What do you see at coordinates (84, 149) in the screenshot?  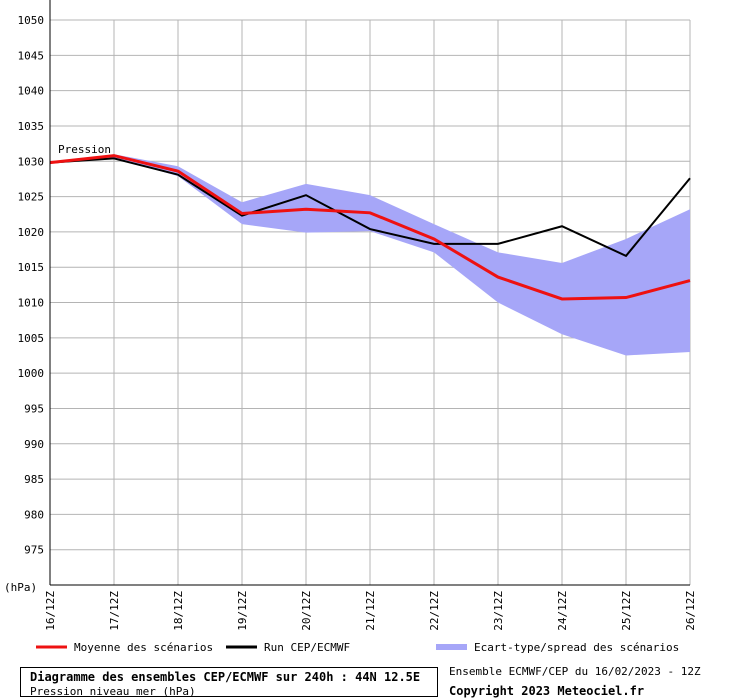 I see `series-inline-label: Pression` at bounding box center [84, 149].